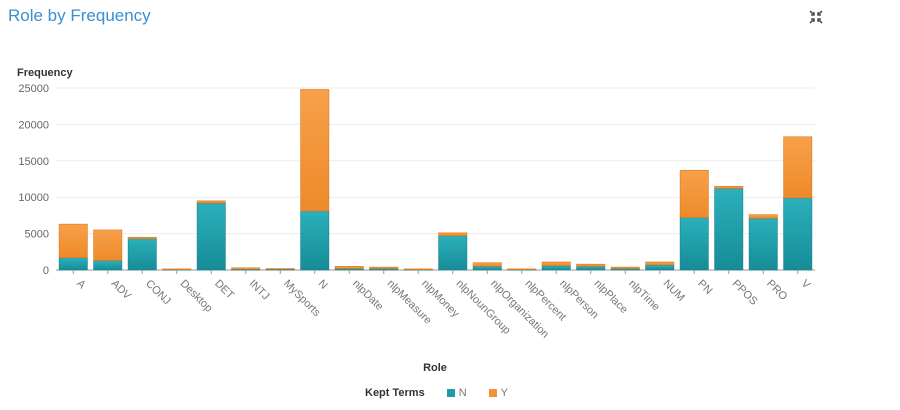 This screenshot has width=900, height=410. I want to click on x-axis-title: Role, so click(435, 368).